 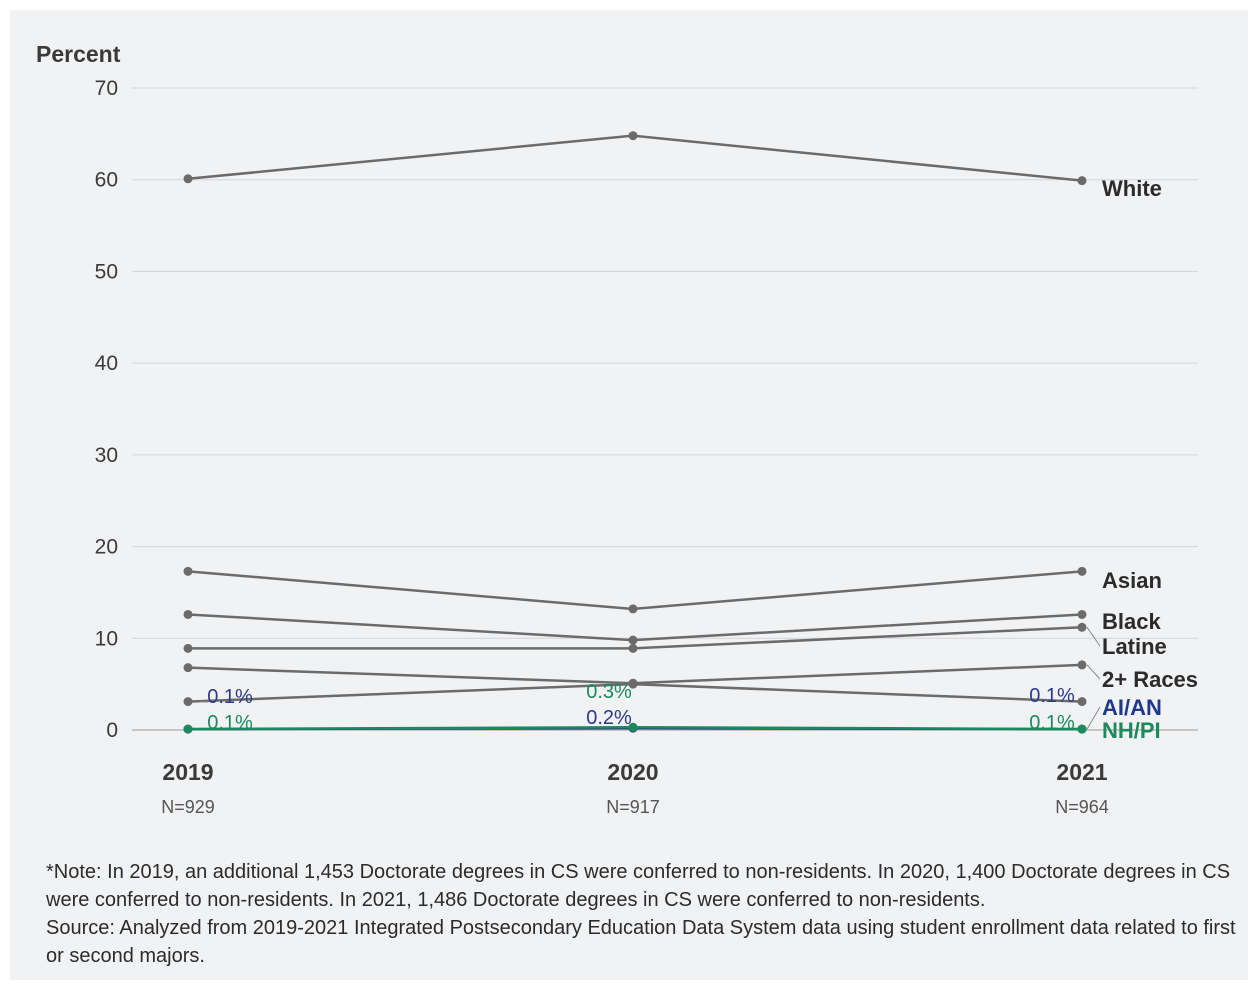 What do you see at coordinates (635, 158) in the screenshot?
I see `series-line-white` at bounding box center [635, 158].